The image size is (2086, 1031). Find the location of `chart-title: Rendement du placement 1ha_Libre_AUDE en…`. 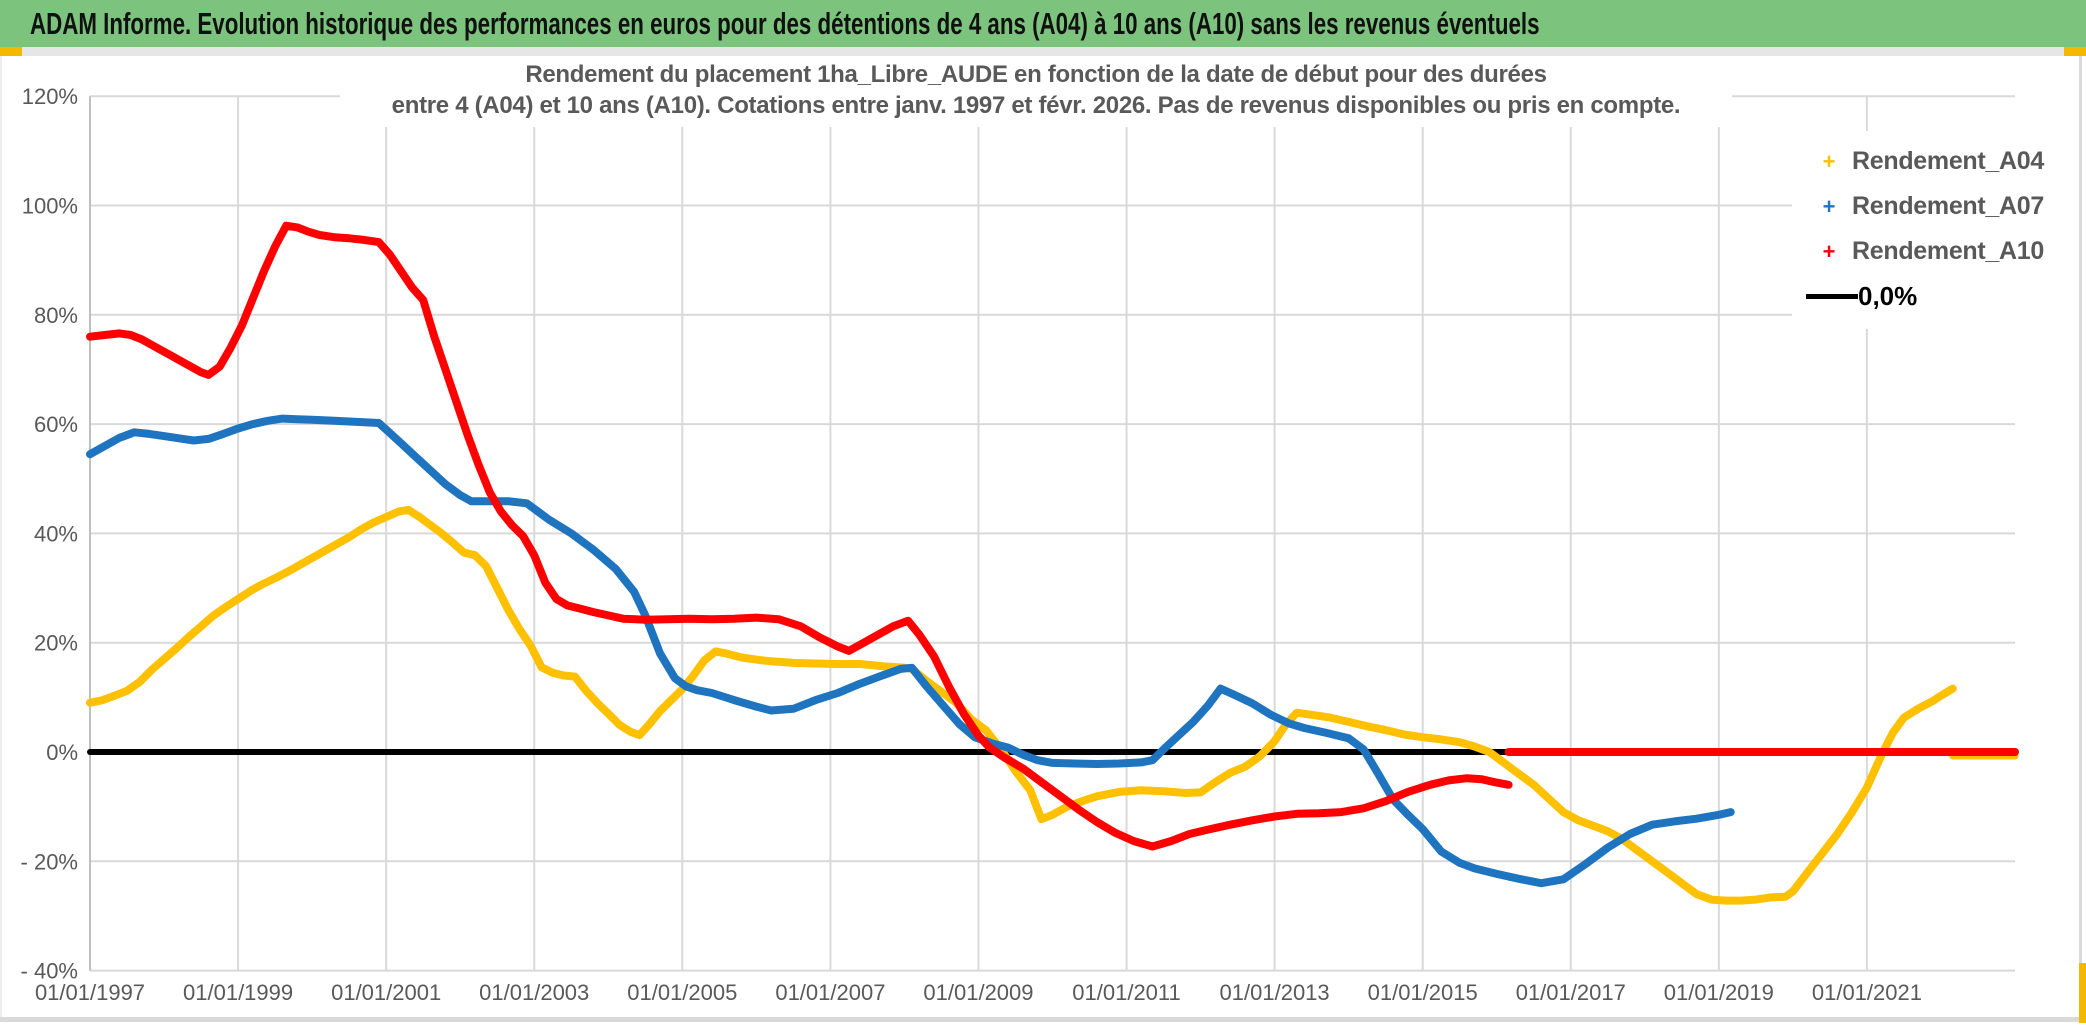

chart-title: Rendement du placement 1ha_Libre_AUDE en… is located at coordinates (1036, 92).